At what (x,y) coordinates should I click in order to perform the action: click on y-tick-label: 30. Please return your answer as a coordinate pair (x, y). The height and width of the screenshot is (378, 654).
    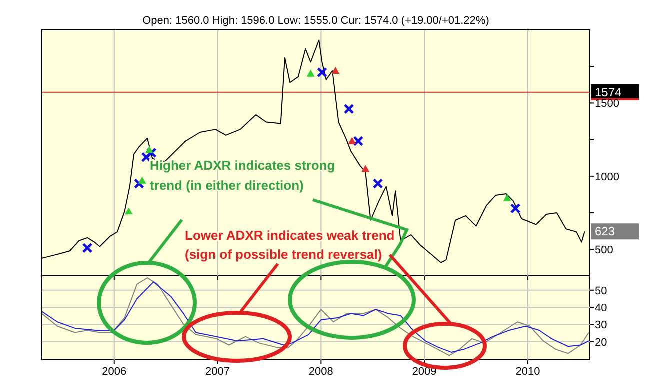
    Looking at the image, I should click on (601, 326).